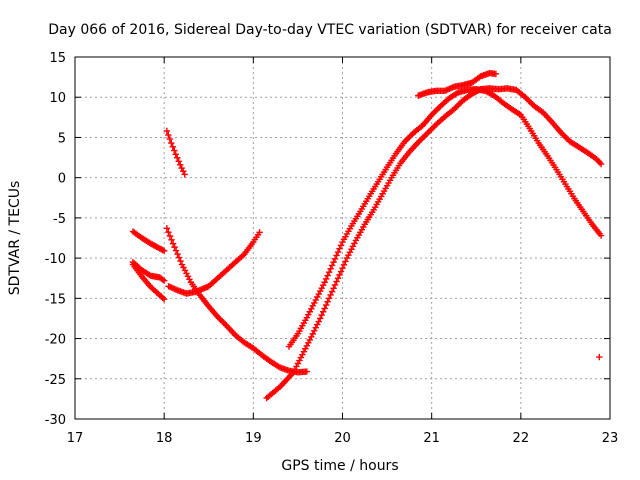  I want to click on x-axis-label: GPS time / hours, so click(339, 466).